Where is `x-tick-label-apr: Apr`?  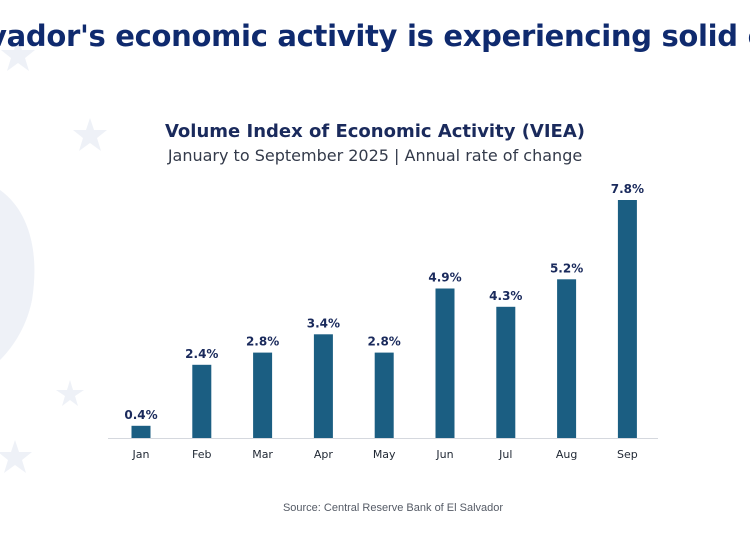 x-tick-label-apr: Apr is located at coordinates (324, 454).